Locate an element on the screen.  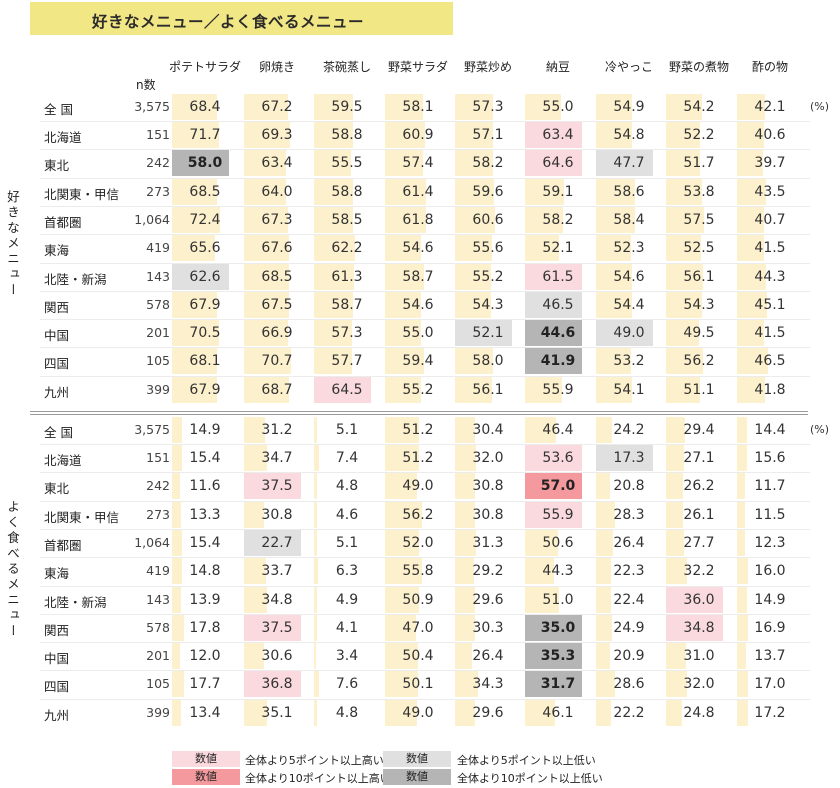
value-label: 40.6 is located at coordinates (770, 135).